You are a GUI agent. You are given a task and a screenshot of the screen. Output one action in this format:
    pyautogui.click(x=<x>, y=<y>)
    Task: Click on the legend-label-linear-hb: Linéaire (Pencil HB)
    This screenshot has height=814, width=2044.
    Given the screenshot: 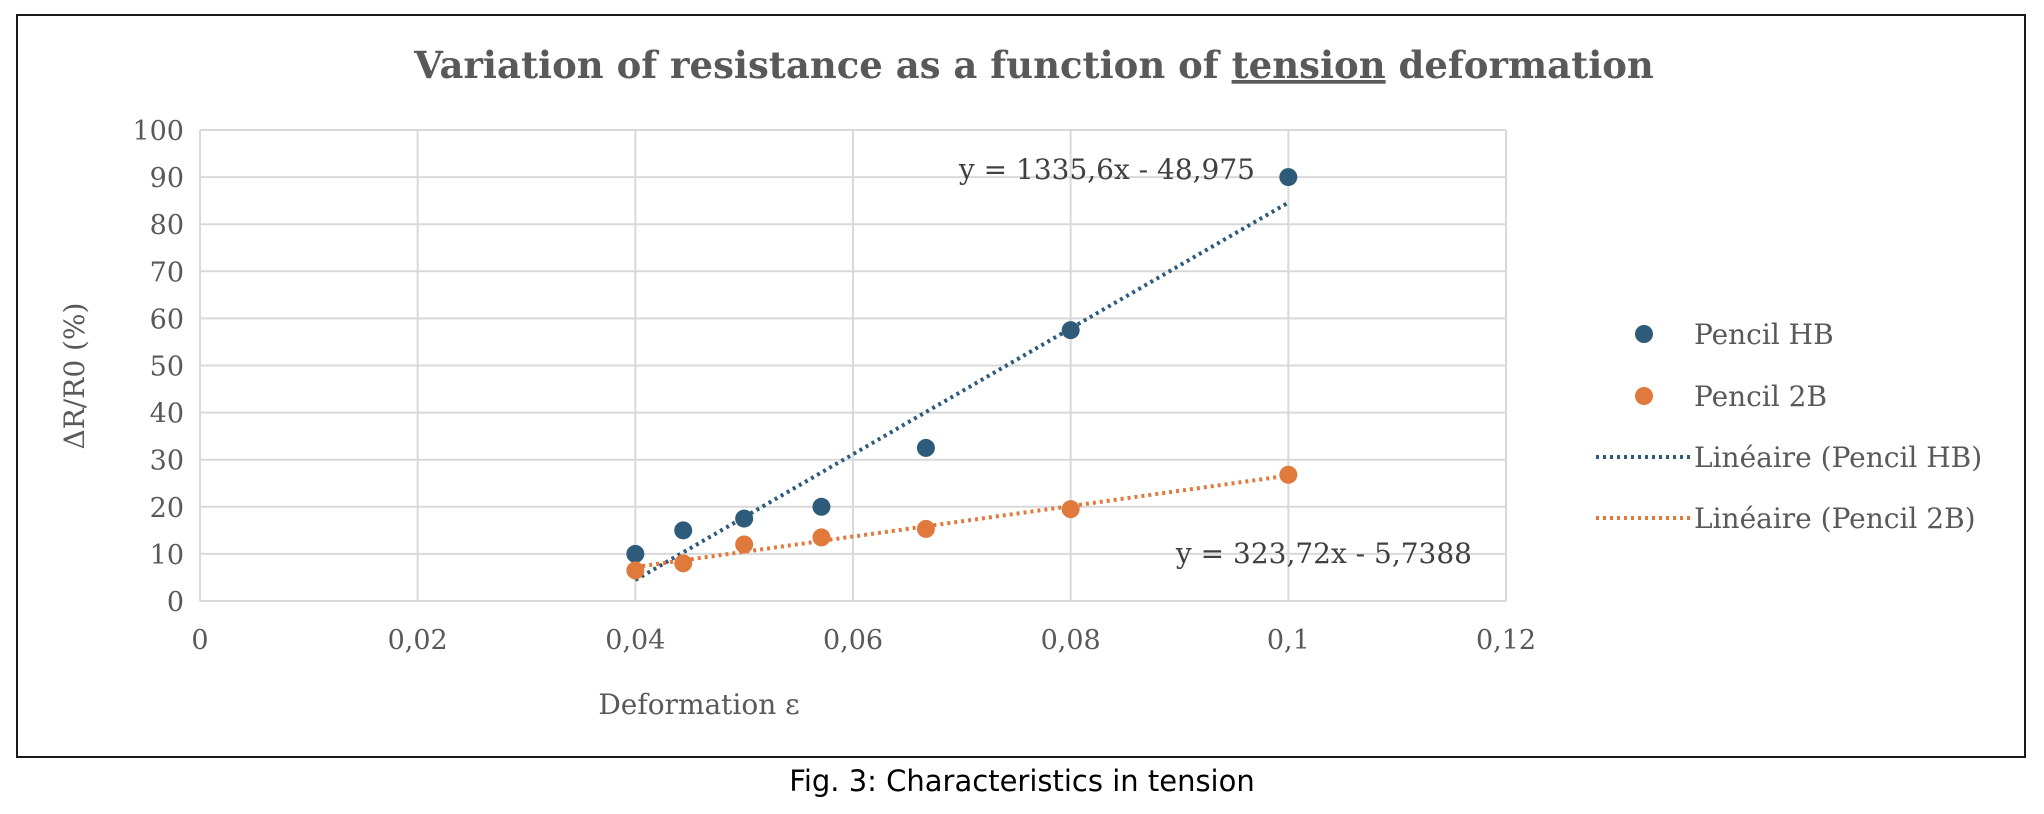 What is the action you would take?
    pyautogui.click(x=1838, y=457)
    